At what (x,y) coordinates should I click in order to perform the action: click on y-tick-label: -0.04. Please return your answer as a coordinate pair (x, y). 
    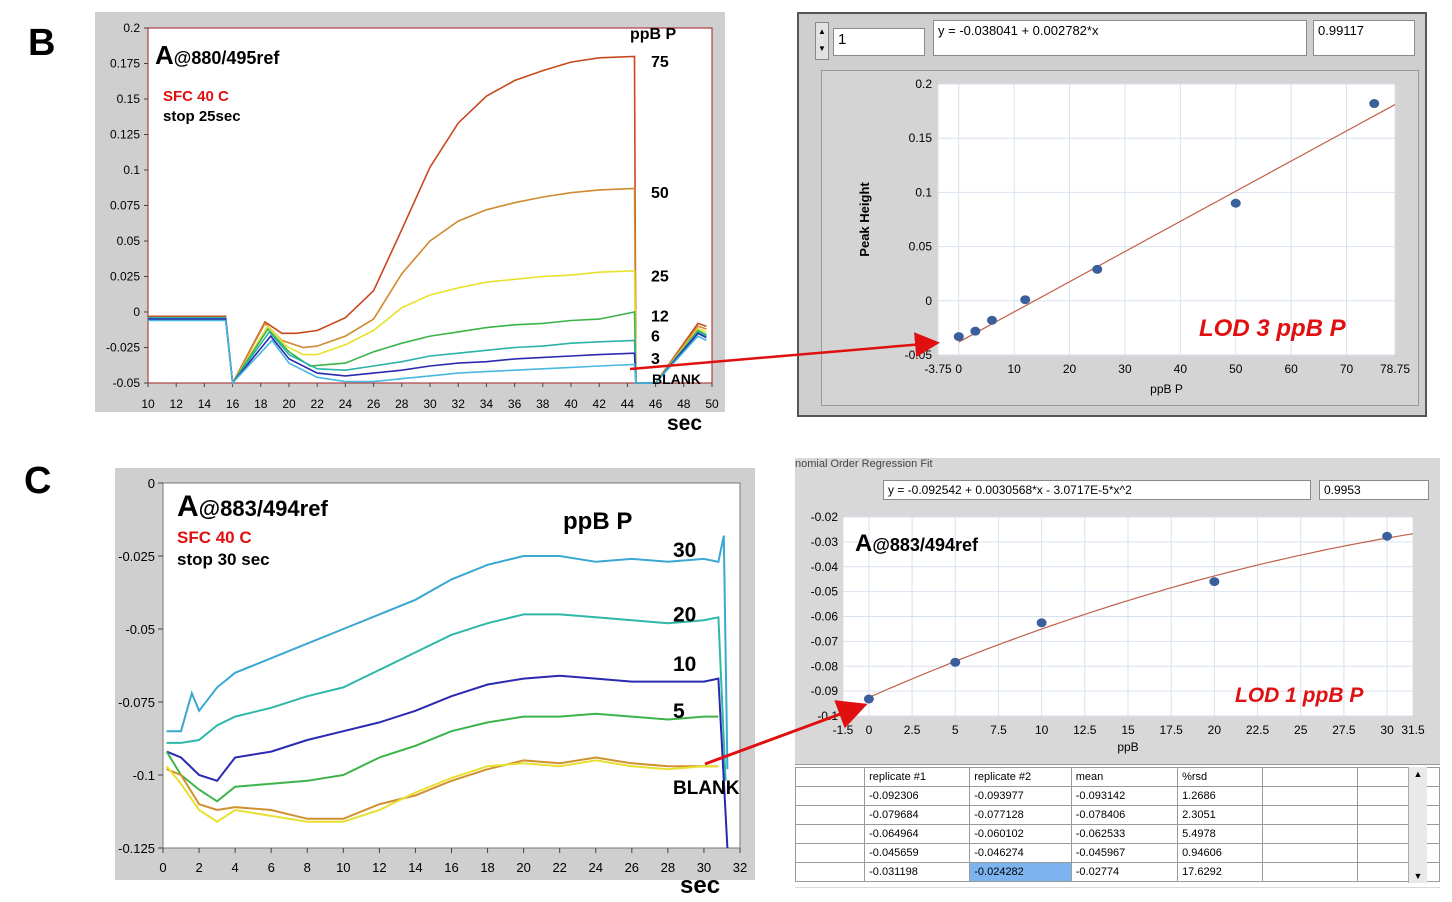
    Looking at the image, I should click on (825, 567).